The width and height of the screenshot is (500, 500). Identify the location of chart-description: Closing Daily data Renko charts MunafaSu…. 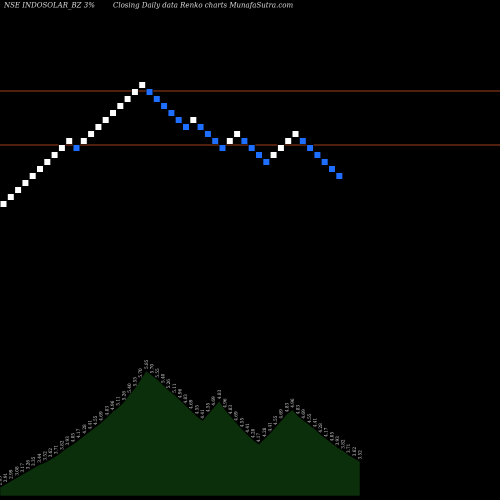
(203, 6).